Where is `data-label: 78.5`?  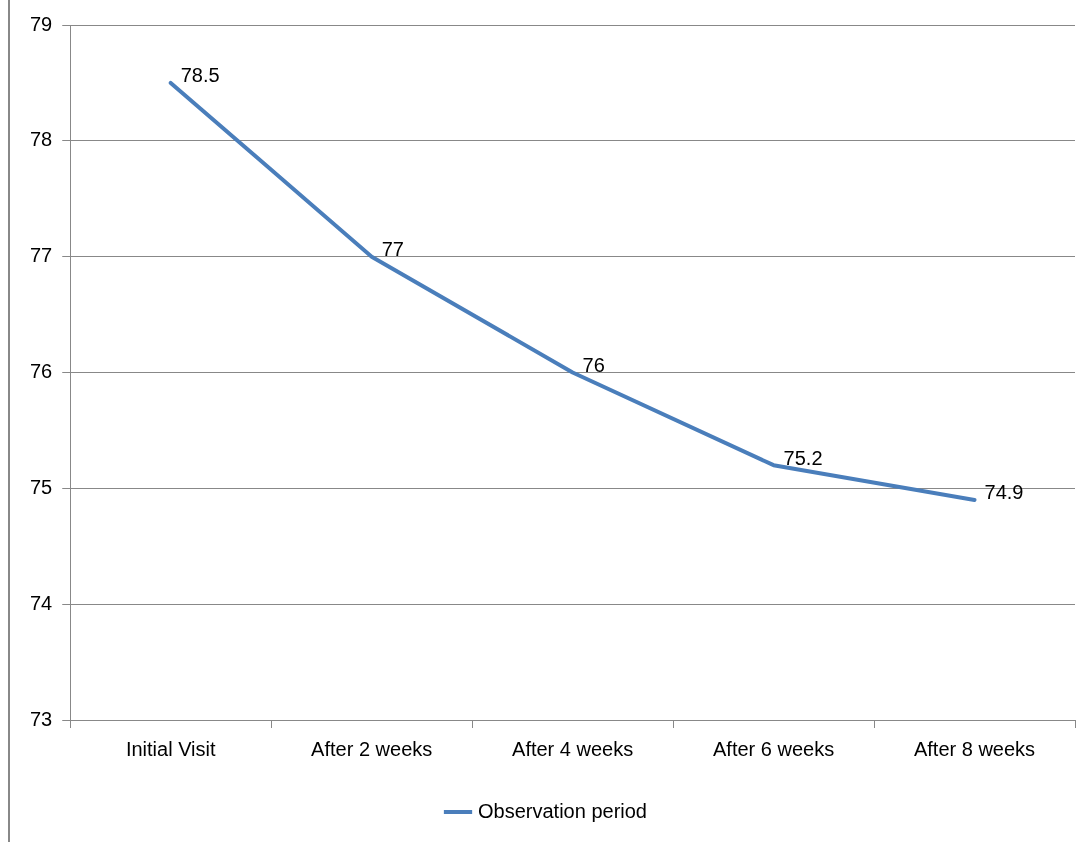
data-label: 78.5 is located at coordinates (200, 75).